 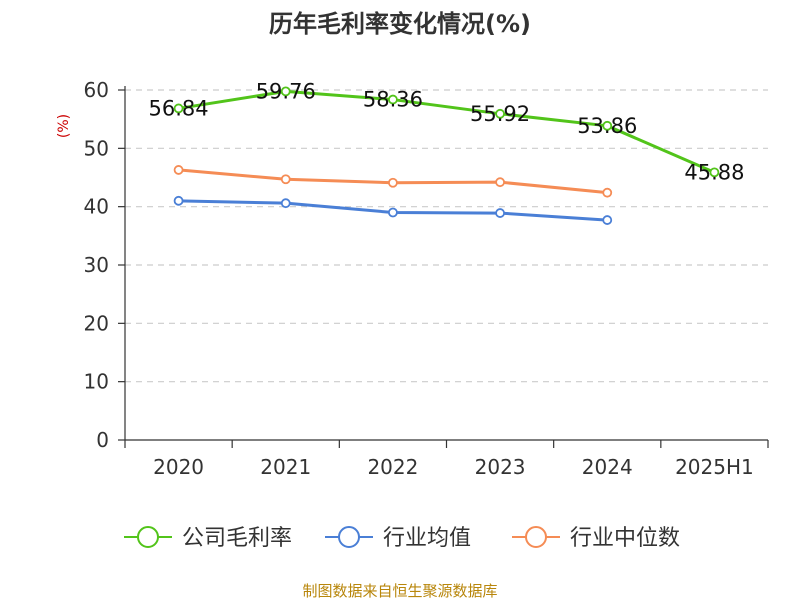 What do you see at coordinates (102, 440) in the screenshot?
I see `y-tick-label: 0` at bounding box center [102, 440].